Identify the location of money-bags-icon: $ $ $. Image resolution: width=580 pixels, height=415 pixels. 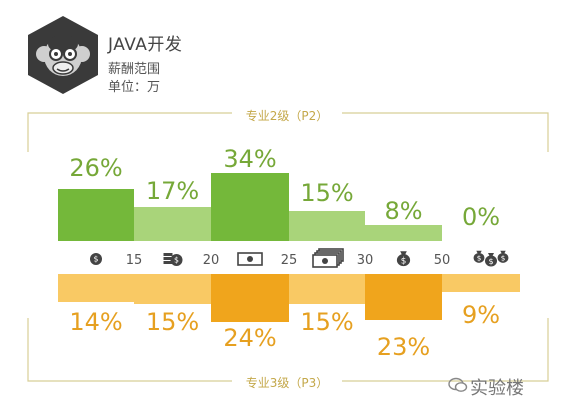
(491, 258).